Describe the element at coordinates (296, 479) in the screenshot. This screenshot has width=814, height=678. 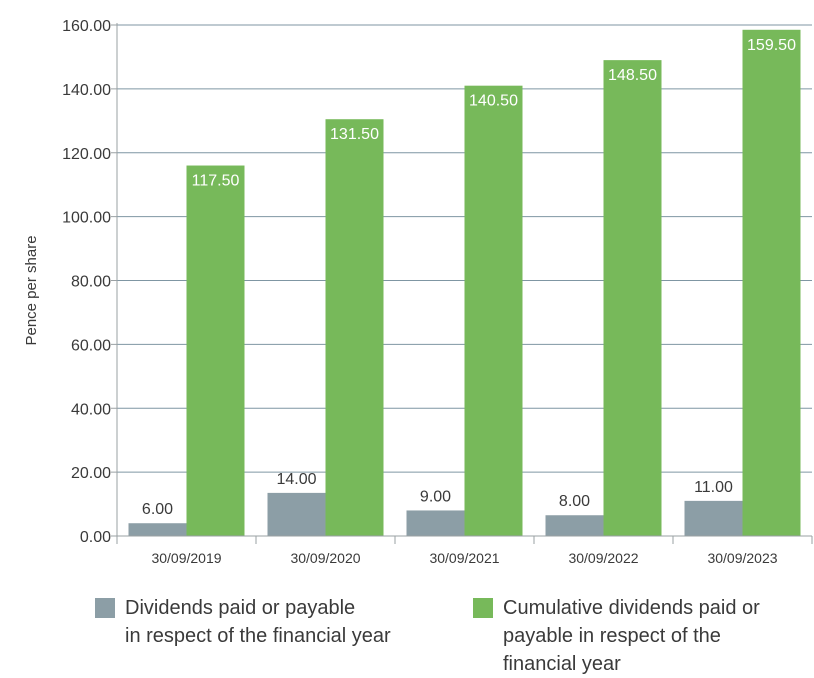
I see `data-label-dividends: 14.00` at that location.